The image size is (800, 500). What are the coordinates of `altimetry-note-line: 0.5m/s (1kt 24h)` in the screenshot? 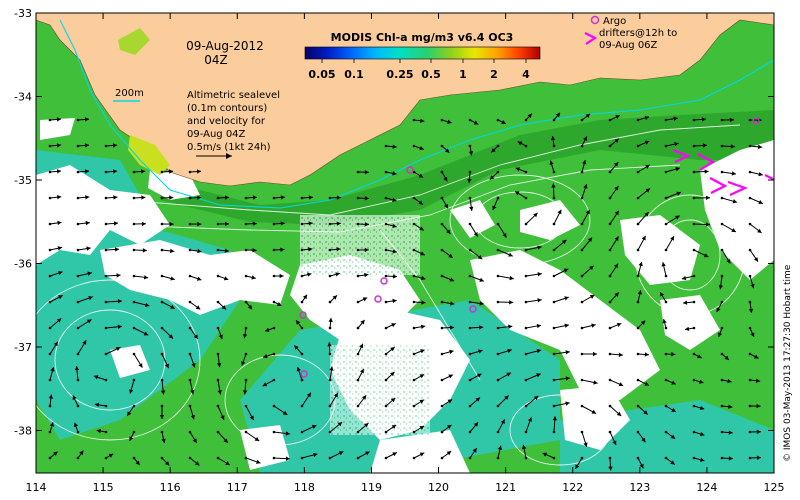 It's located at (229, 147).